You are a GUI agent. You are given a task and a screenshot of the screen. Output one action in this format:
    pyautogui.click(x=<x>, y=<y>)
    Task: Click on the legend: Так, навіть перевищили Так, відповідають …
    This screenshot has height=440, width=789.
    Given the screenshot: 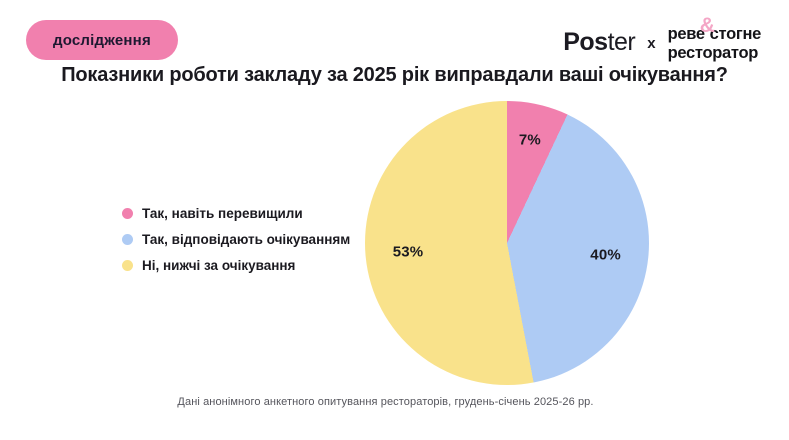 What is the action you would take?
    pyautogui.click(x=236, y=245)
    